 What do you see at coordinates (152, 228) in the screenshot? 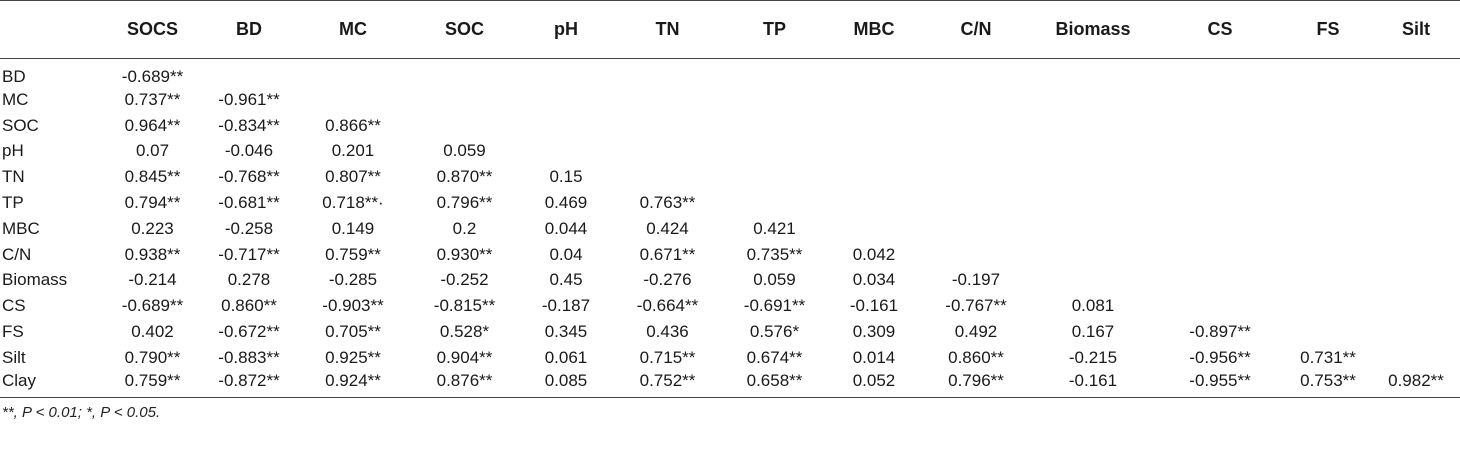
I see `table-cell: 0.223` at bounding box center [152, 228].